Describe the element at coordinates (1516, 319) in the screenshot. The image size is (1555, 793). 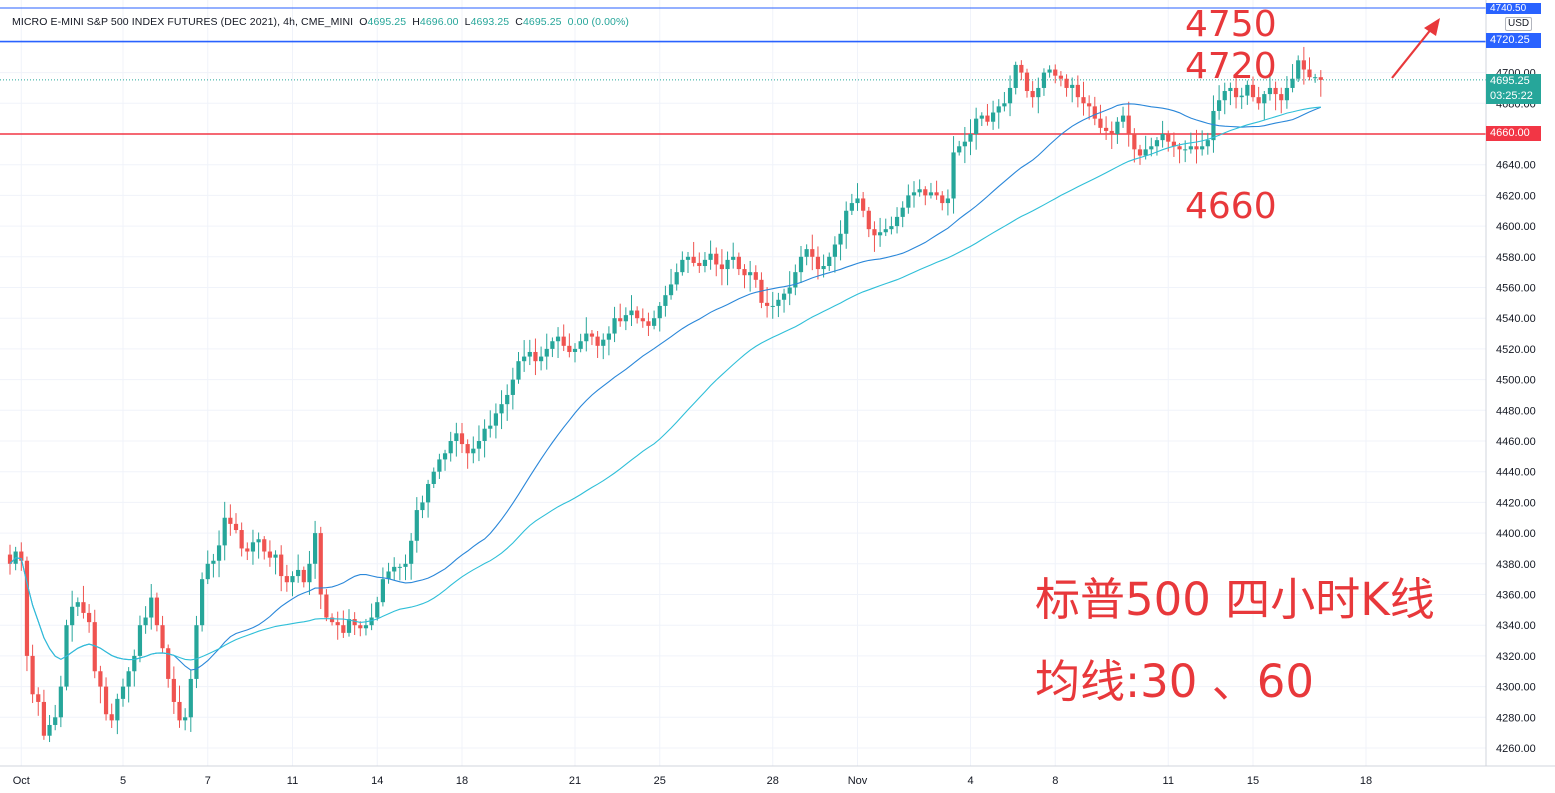
I see `y-tick-label: 4540.00` at that location.